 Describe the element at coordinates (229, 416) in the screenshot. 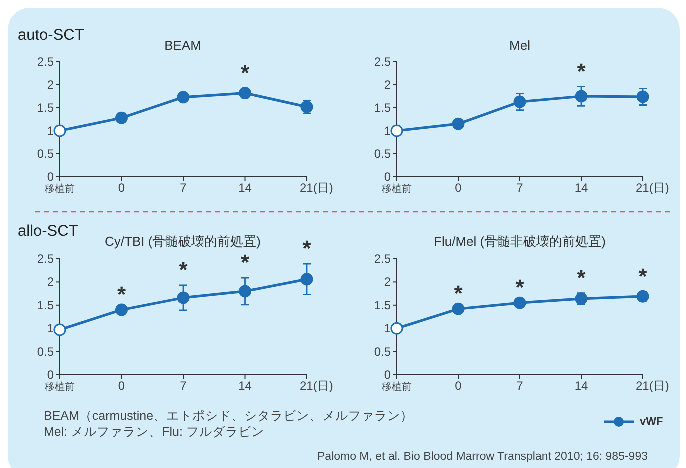

I see `text: BEAM（carmustine、エトポシド、シタラビン、メルファラン）` at that location.